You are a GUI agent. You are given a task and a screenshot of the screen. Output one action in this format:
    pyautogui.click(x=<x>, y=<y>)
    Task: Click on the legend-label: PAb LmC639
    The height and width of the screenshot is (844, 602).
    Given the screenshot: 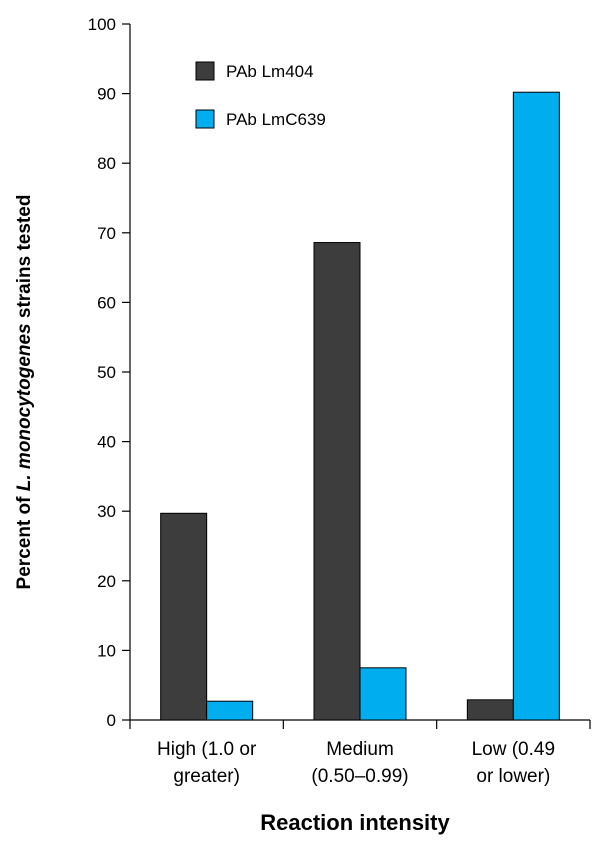 What is the action you would take?
    pyautogui.click(x=276, y=119)
    